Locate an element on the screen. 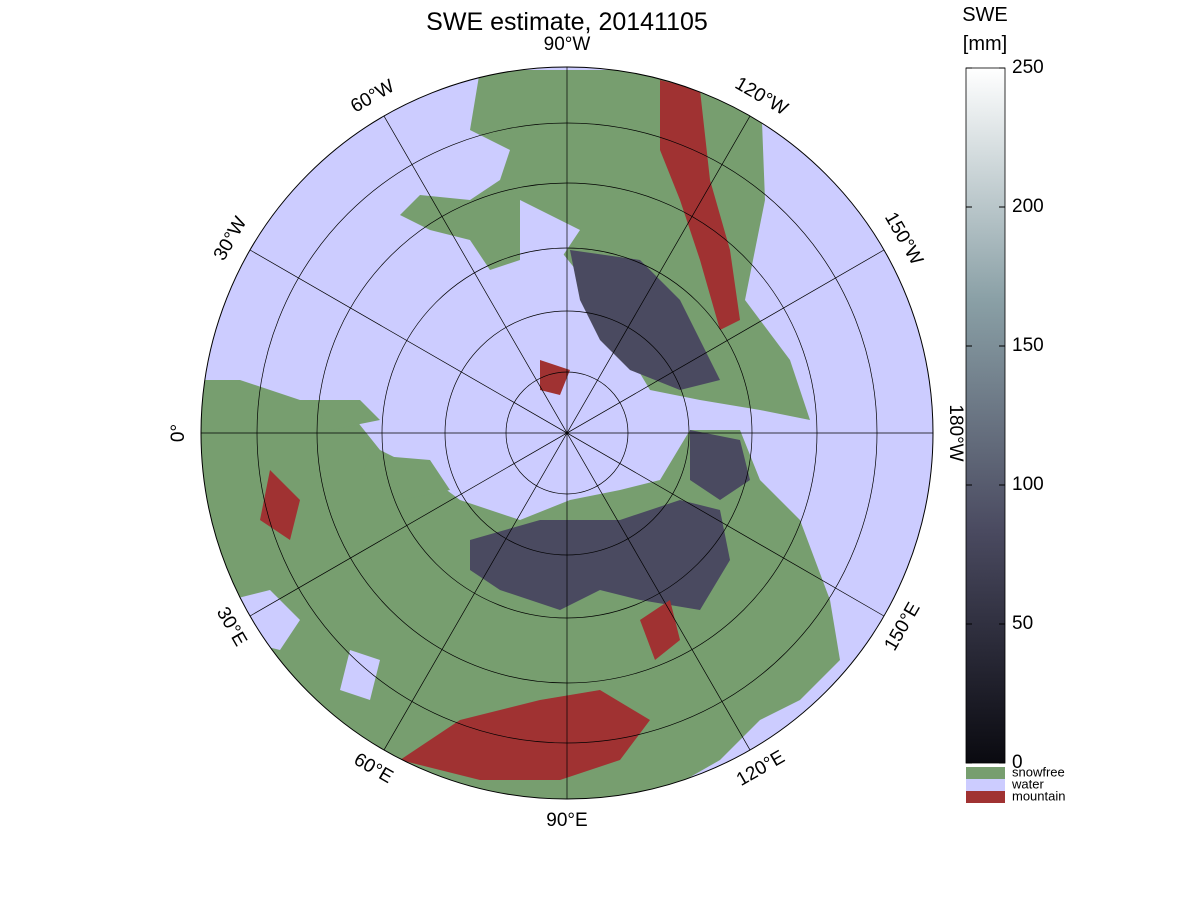 The height and width of the screenshot is (905, 1200). colorbar is located at coordinates (985, 415).